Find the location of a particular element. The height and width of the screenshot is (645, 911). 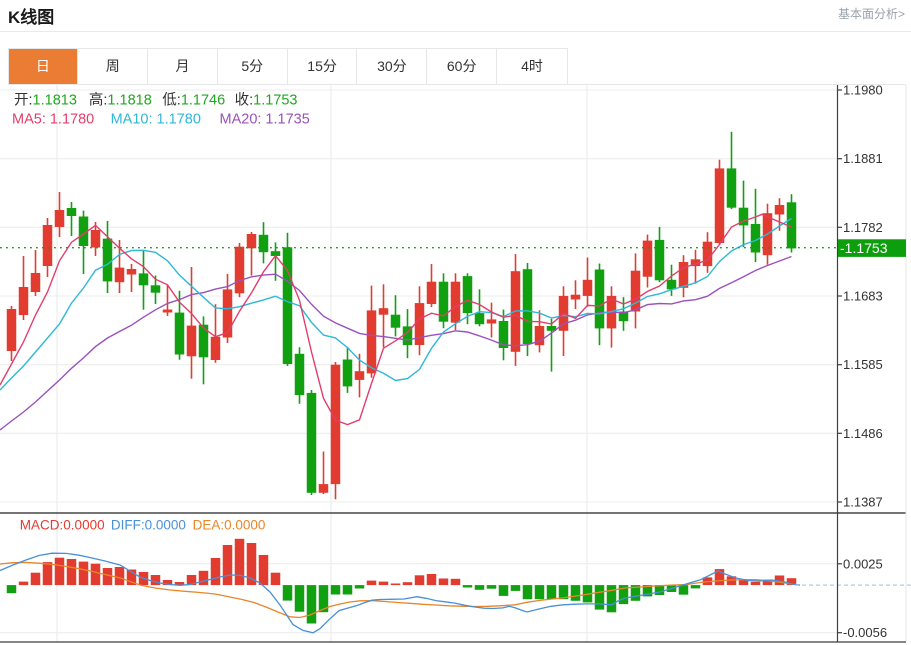

svg-text: 1.1683 is located at coordinates (863, 296).